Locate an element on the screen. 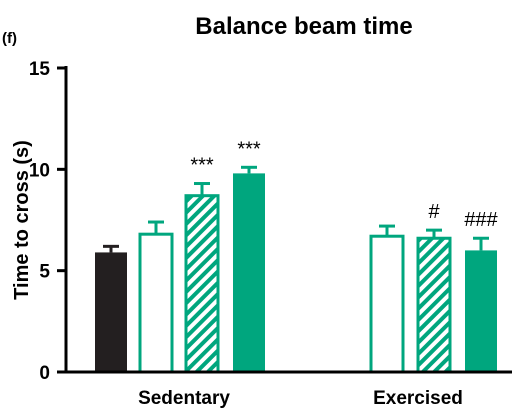 Image resolution: width=518 pixels, height=409 pixels. x-category-label: Sedentary is located at coordinates (184, 398).